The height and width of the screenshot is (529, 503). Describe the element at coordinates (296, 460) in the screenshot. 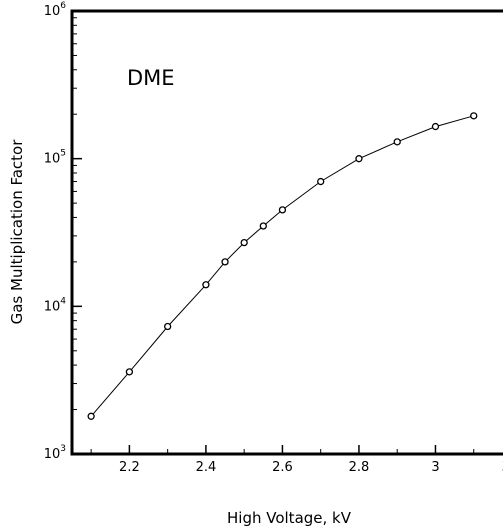

I see `x-axis-ticks: 2.2 2.4 2.6 2.8 3 3.2` at that location.